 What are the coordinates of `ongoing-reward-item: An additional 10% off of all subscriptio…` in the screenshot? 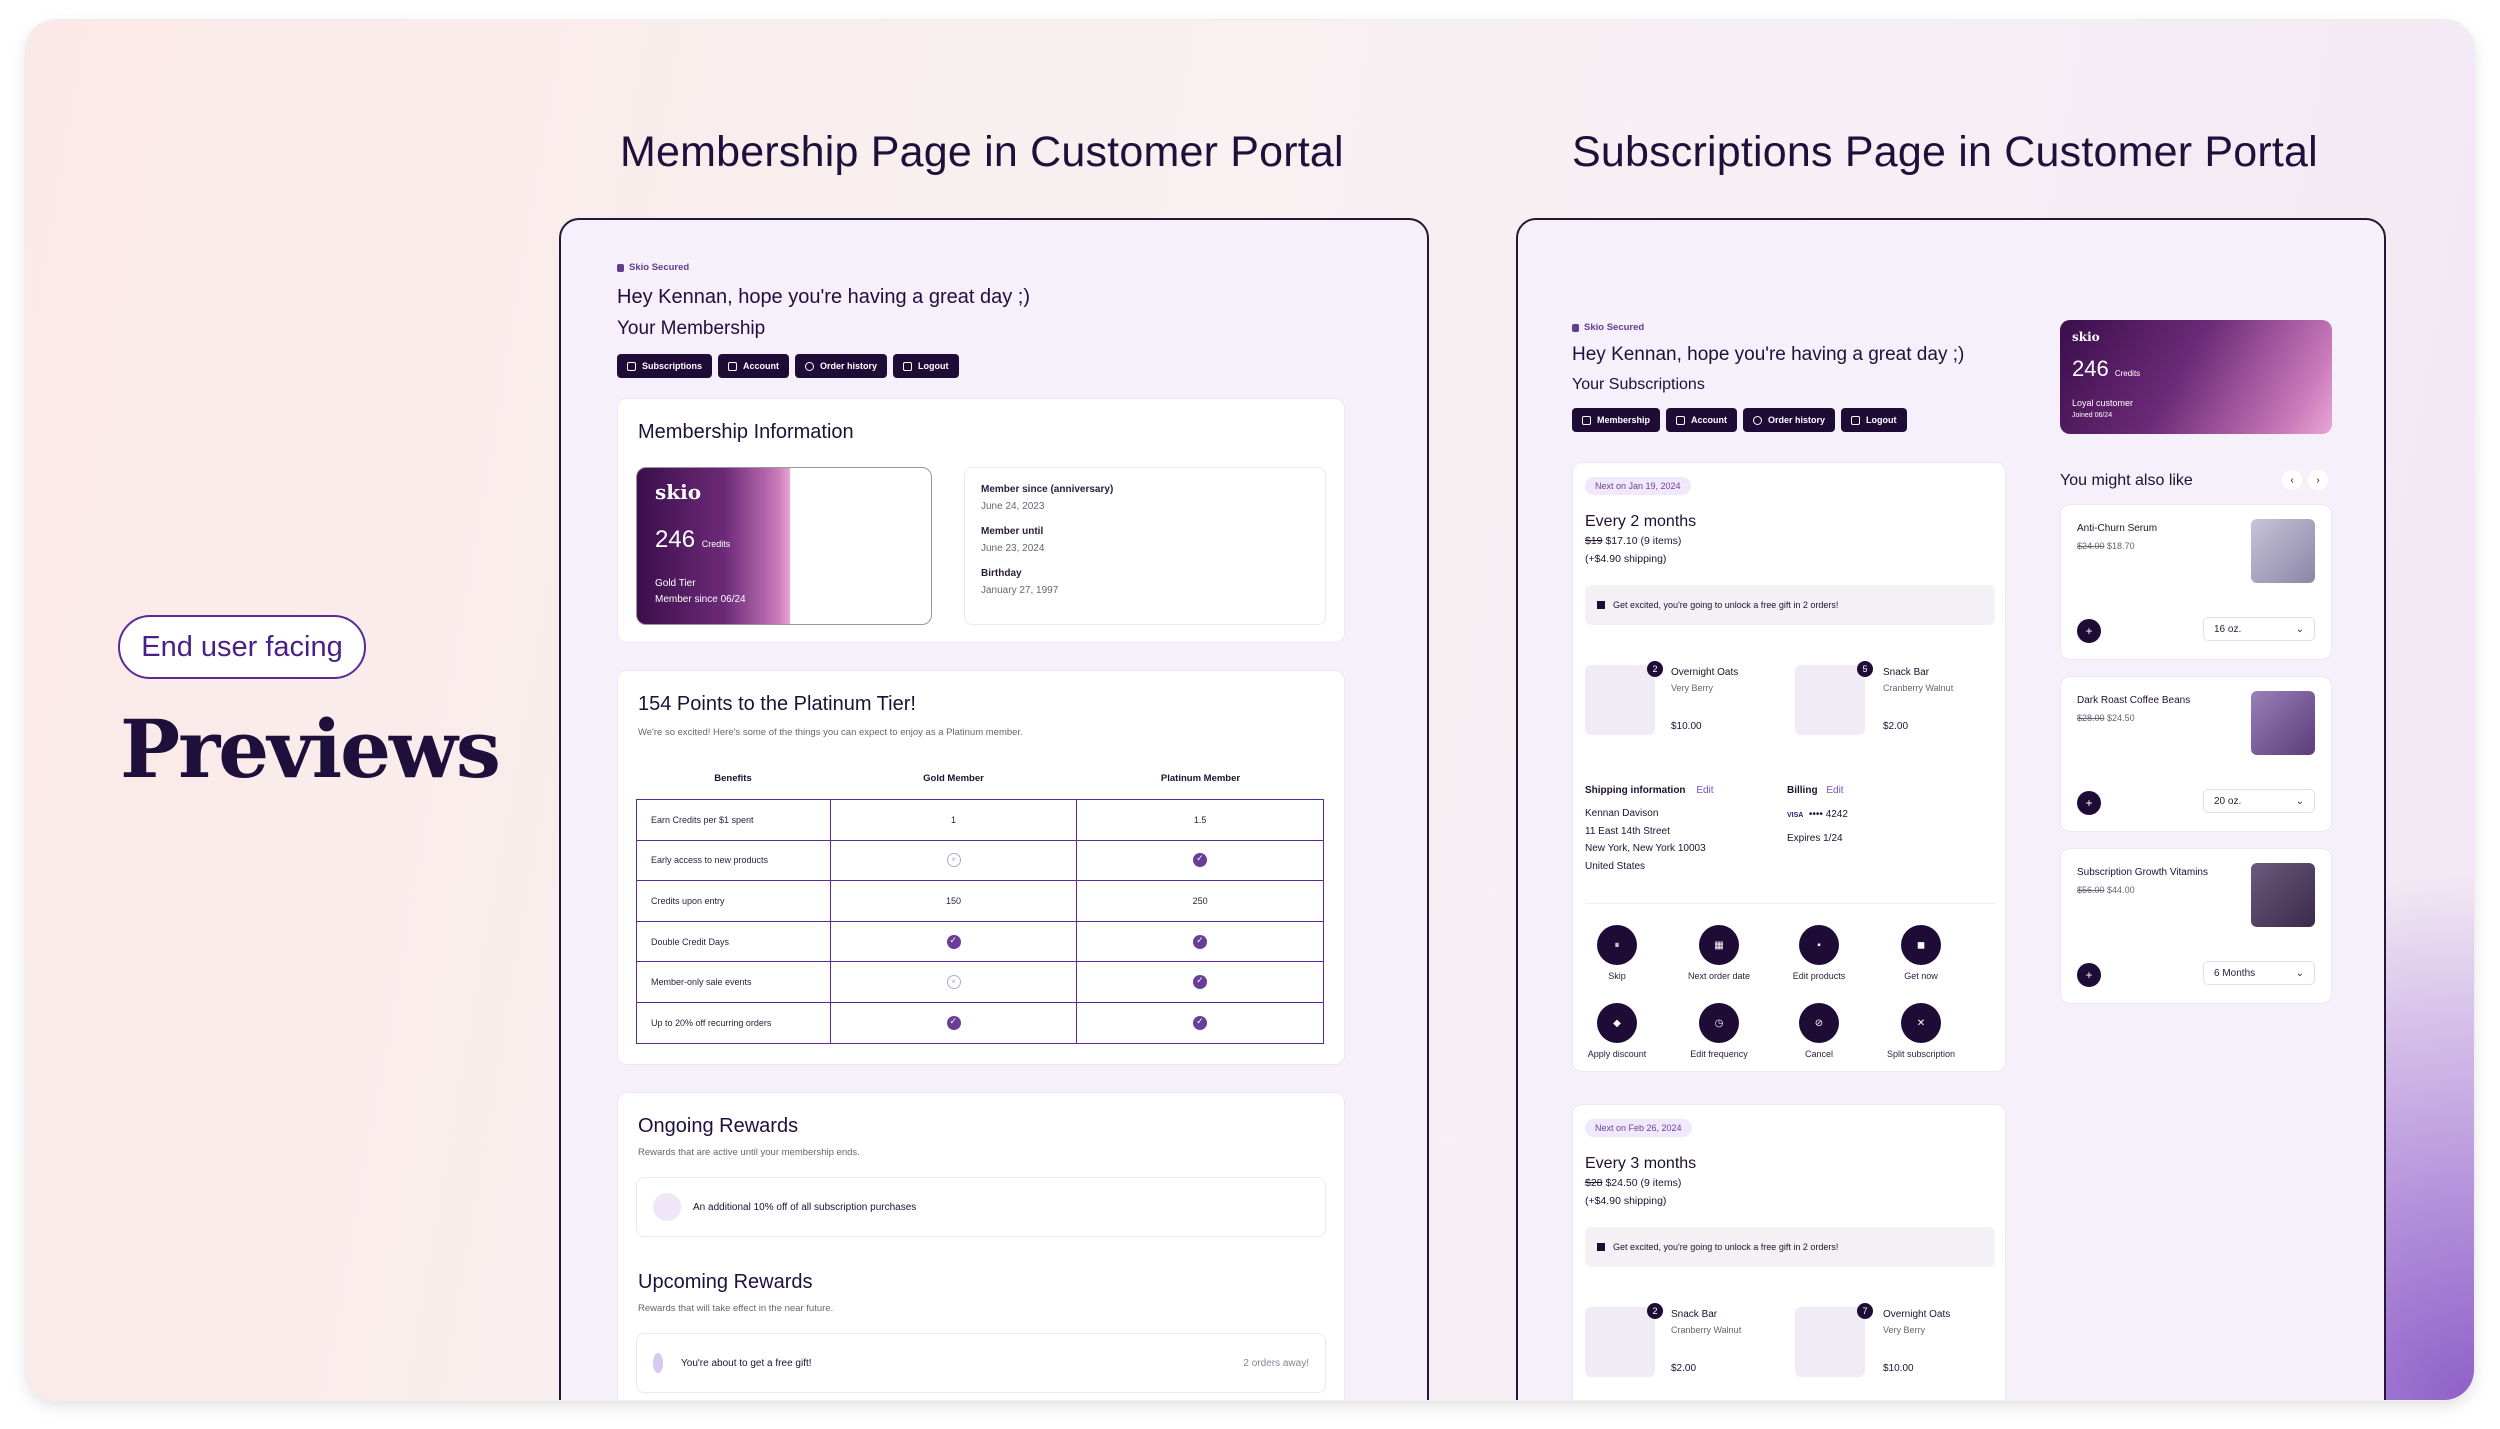 It's located at (981, 1207).